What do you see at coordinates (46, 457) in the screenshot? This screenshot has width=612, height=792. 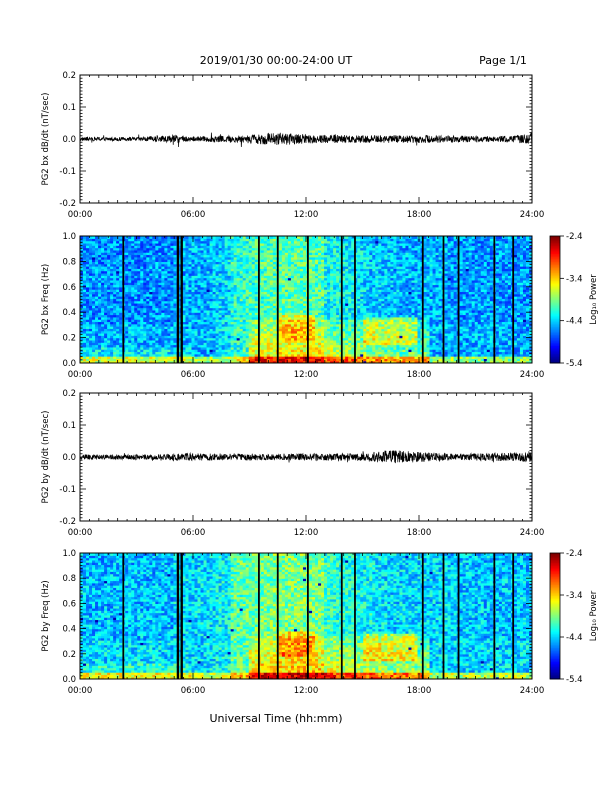 I see `y-axis-label: PG2 by dB/dt (nT/sec)` at bounding box center [46, 457].